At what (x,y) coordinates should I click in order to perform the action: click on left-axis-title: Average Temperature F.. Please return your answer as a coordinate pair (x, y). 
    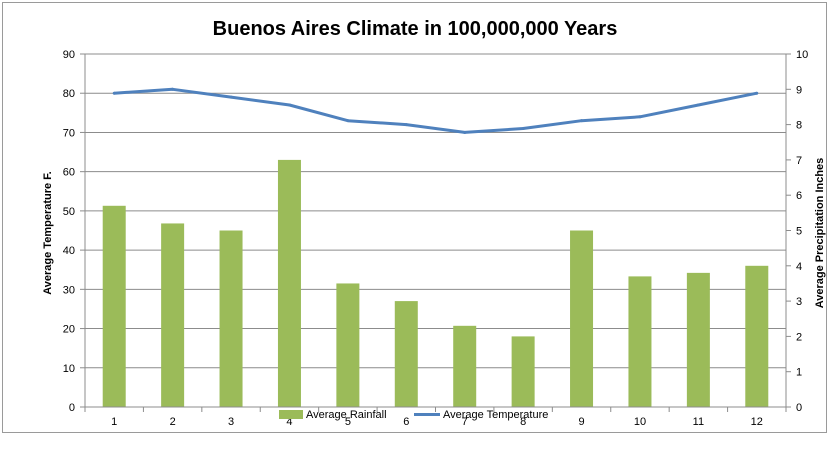
    Looking at the image, I should click on (48, 233).